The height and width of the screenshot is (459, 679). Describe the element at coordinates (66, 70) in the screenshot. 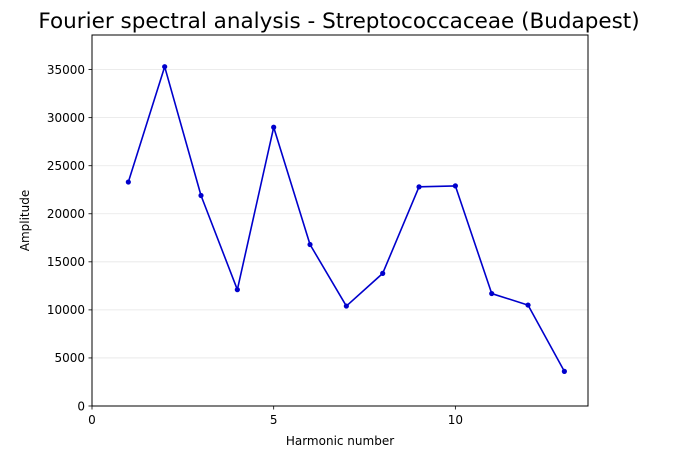

I see `y-tick-label: 35000` at that location.